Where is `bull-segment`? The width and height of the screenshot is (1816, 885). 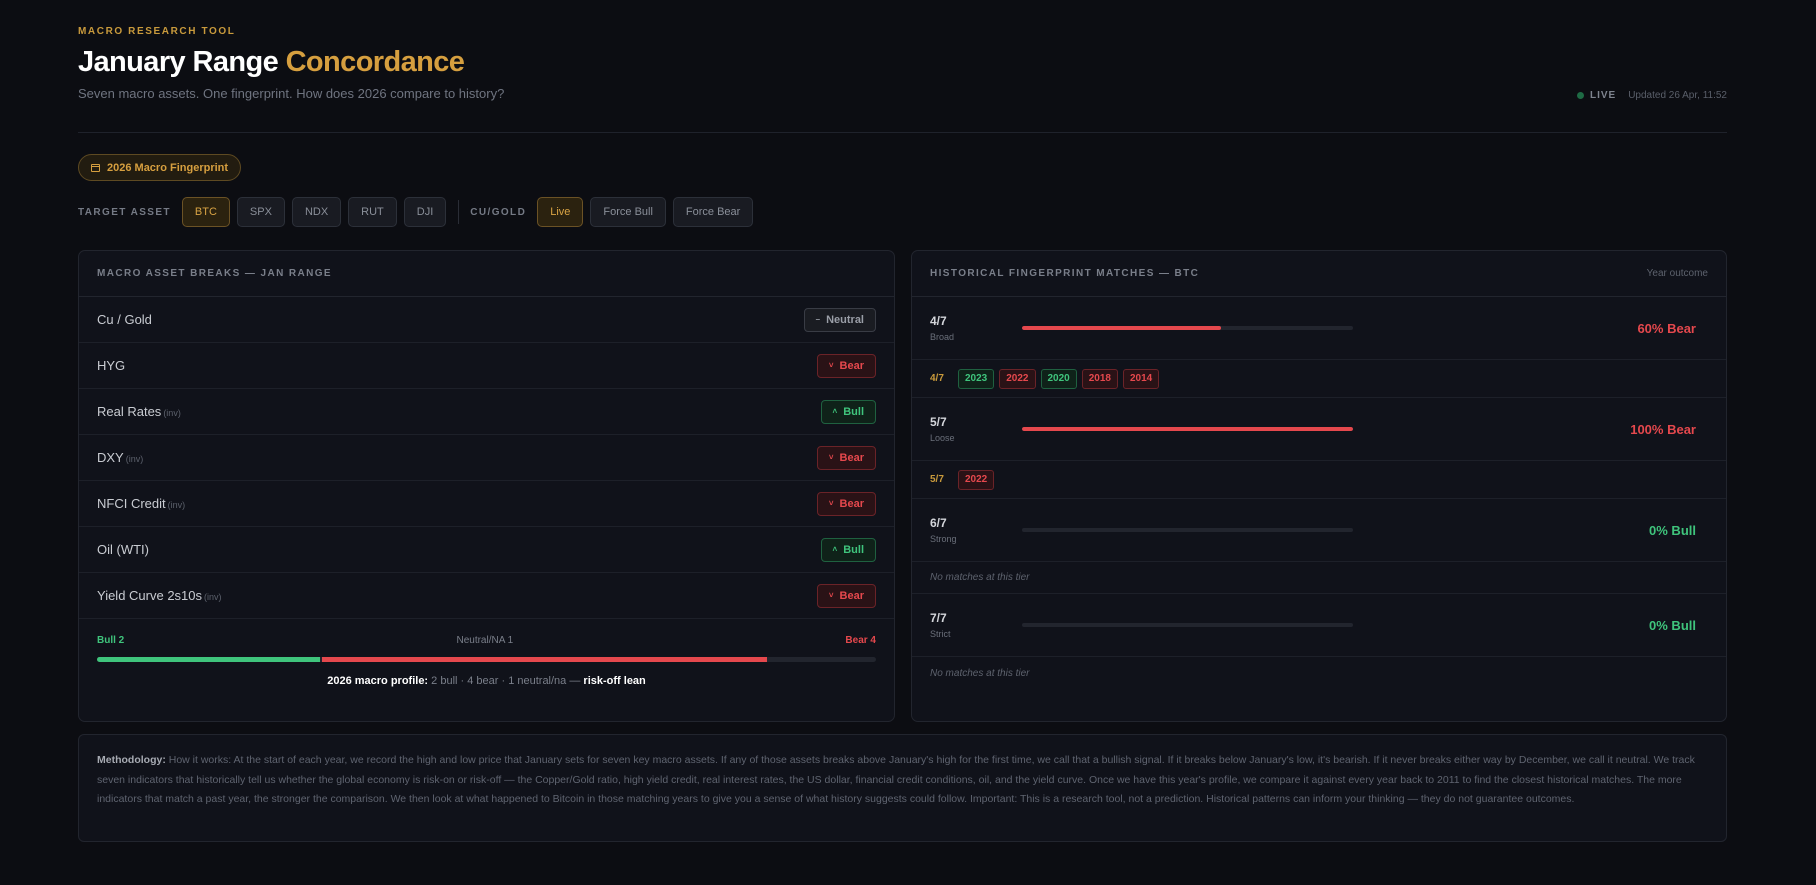
bull-segment is located at coordinates (208, 659).